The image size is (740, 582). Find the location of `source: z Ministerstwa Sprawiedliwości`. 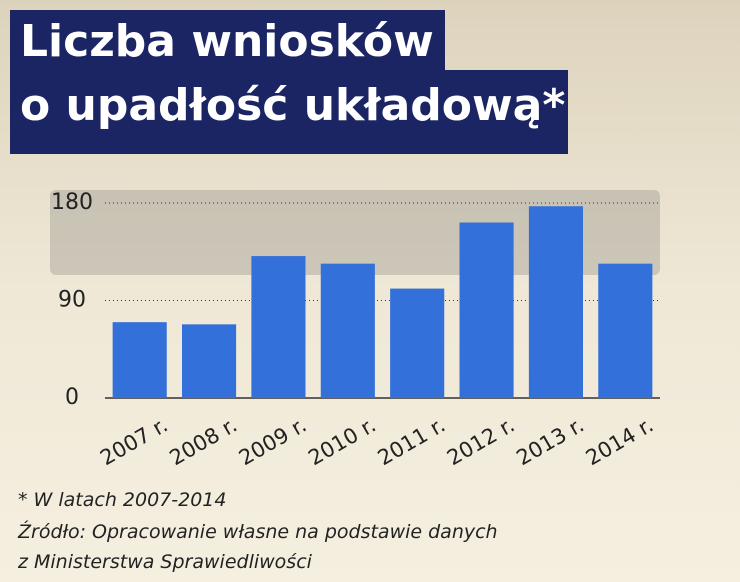

source: z Ministerstwa Sprawiedliwości is located at coordinates (165, 562).